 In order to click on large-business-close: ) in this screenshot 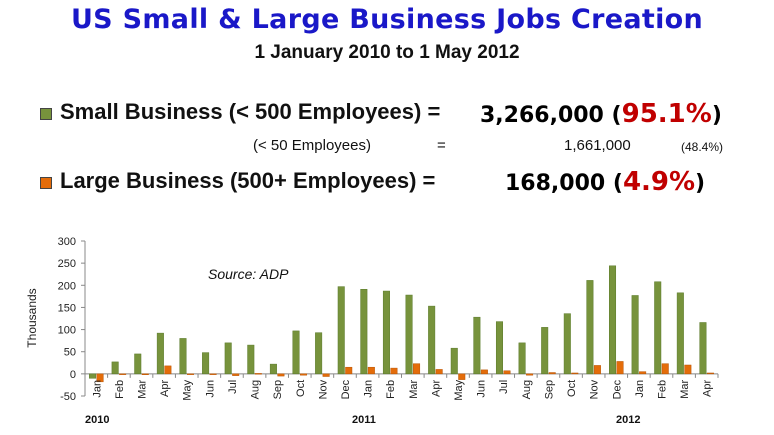, I will do `click(700, 183)`.